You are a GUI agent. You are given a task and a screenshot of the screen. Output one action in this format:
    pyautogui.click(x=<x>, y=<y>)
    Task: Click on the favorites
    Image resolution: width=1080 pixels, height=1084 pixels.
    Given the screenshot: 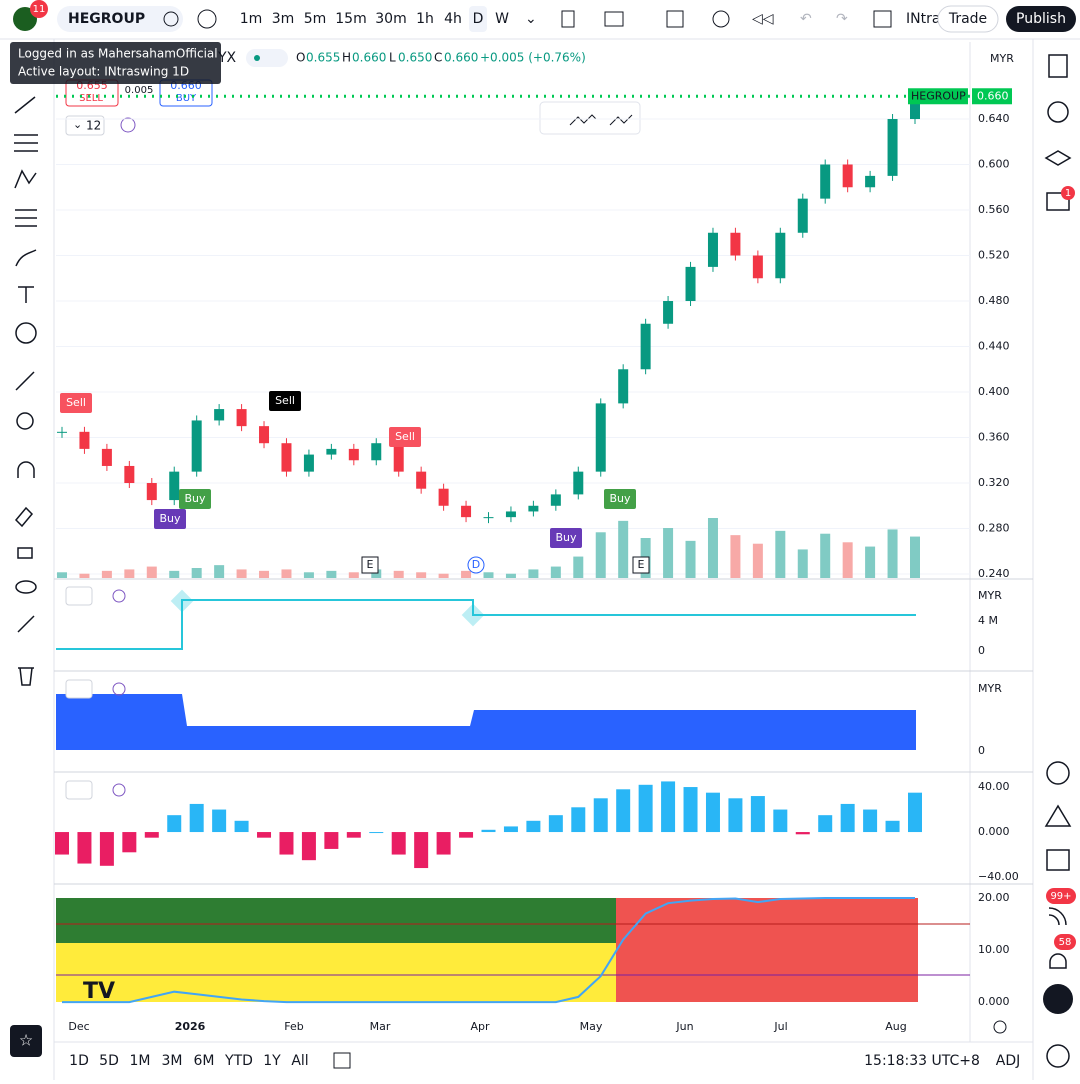 What is the action you would take?
    pyautogui.click(x=26, y=1041)
    